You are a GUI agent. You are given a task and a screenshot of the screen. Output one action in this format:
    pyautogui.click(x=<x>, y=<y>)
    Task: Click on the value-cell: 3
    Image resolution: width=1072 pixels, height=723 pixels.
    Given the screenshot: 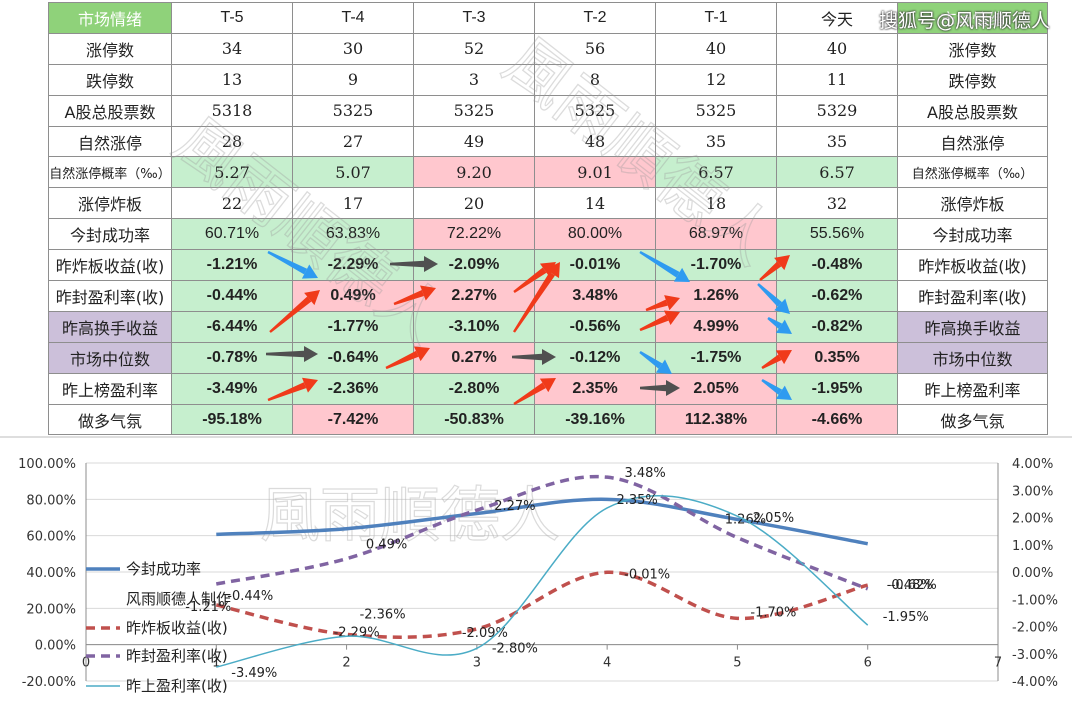 What is the action you would take?
    pyautogui.click(x=474, y=79)
    